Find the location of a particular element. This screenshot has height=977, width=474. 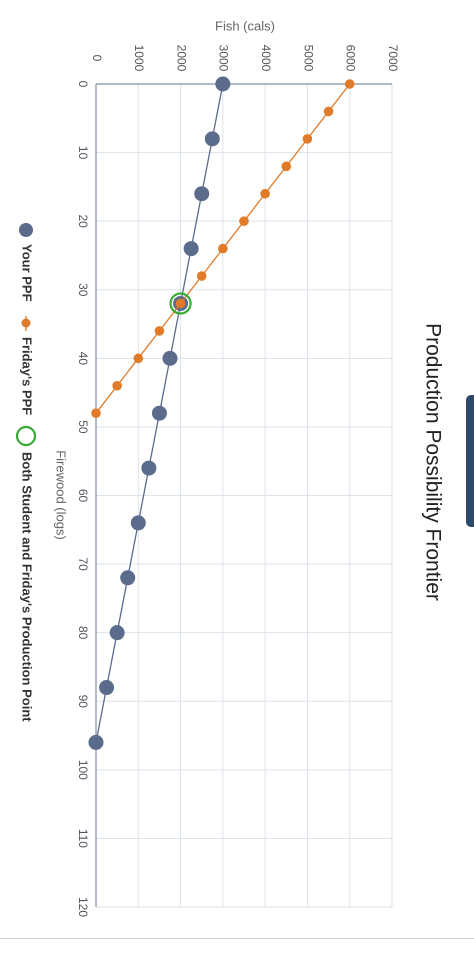

legend-marker-production-point is located at coordinates (26, 436).